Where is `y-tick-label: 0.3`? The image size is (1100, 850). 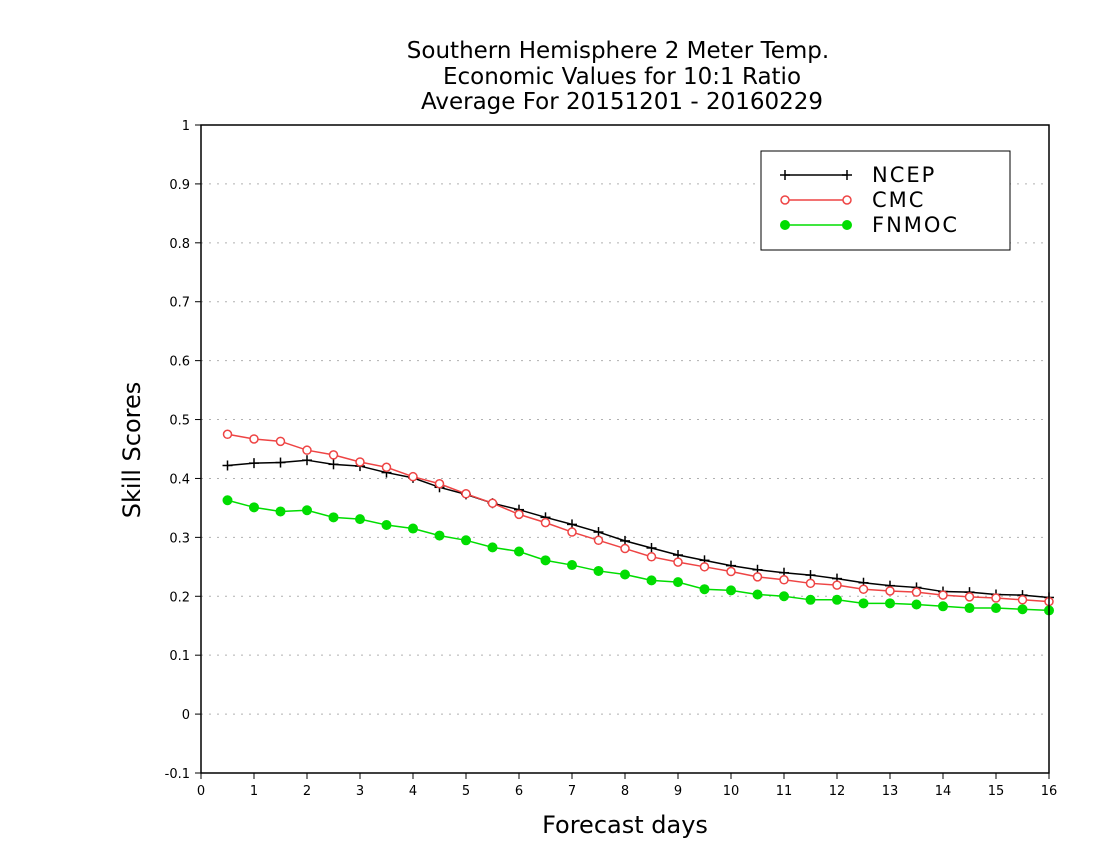 y-tick-label: 0.3 is located at coordinates (179, 538).